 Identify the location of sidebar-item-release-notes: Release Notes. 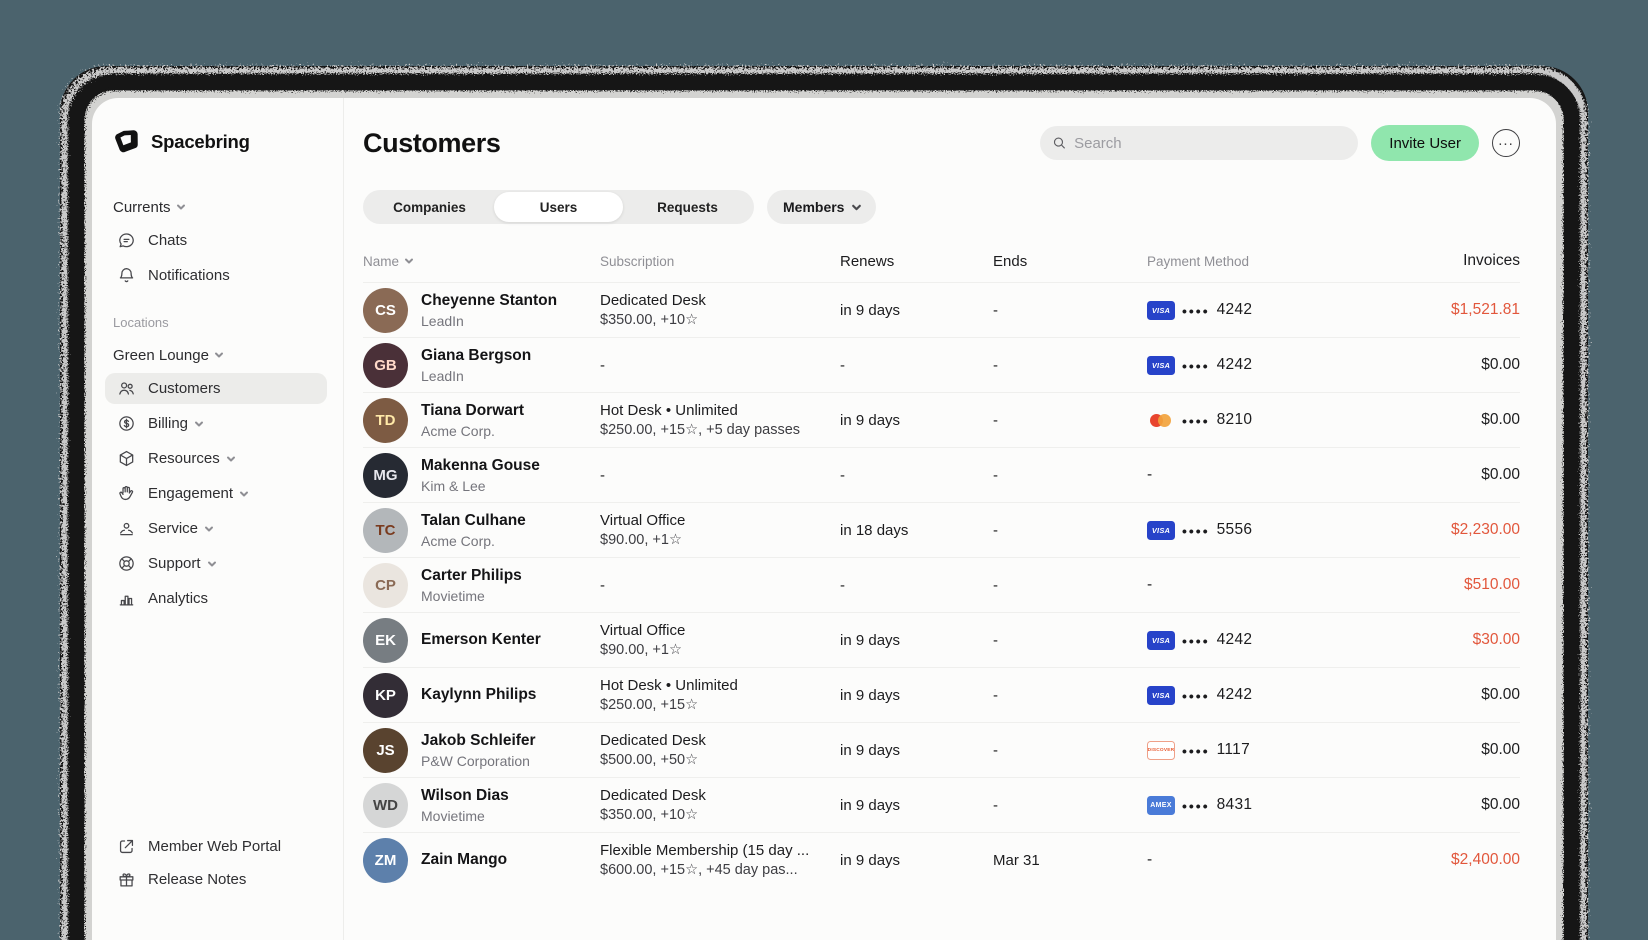
(197, 879).